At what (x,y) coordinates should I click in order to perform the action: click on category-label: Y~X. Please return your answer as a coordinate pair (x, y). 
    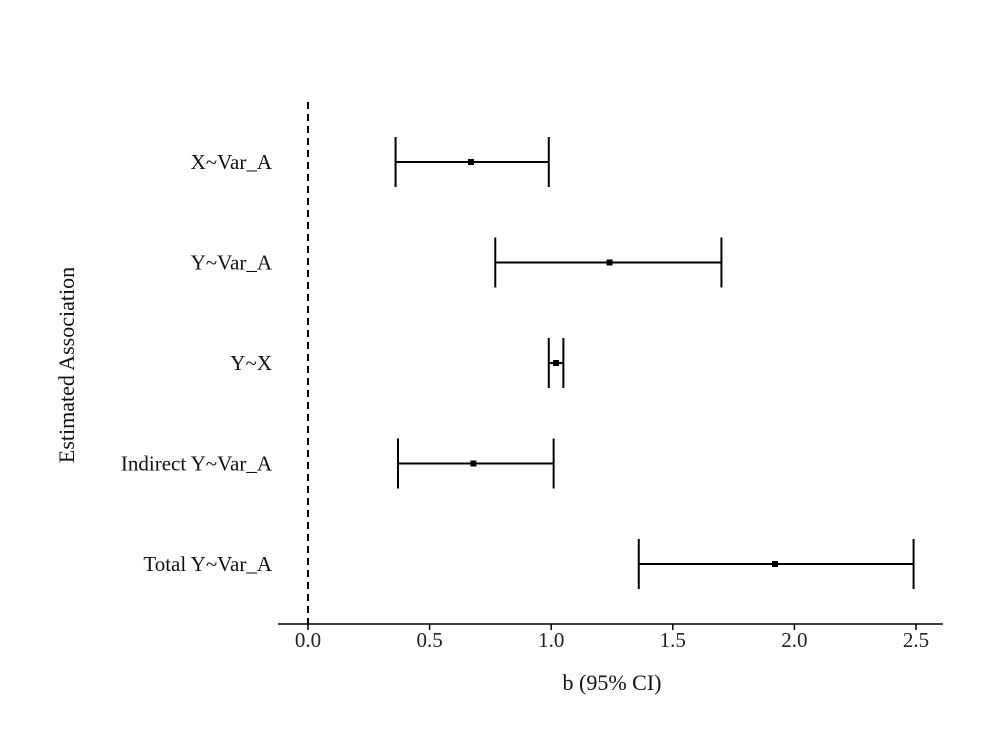
    Looking at the image, I should click on (251, 363).